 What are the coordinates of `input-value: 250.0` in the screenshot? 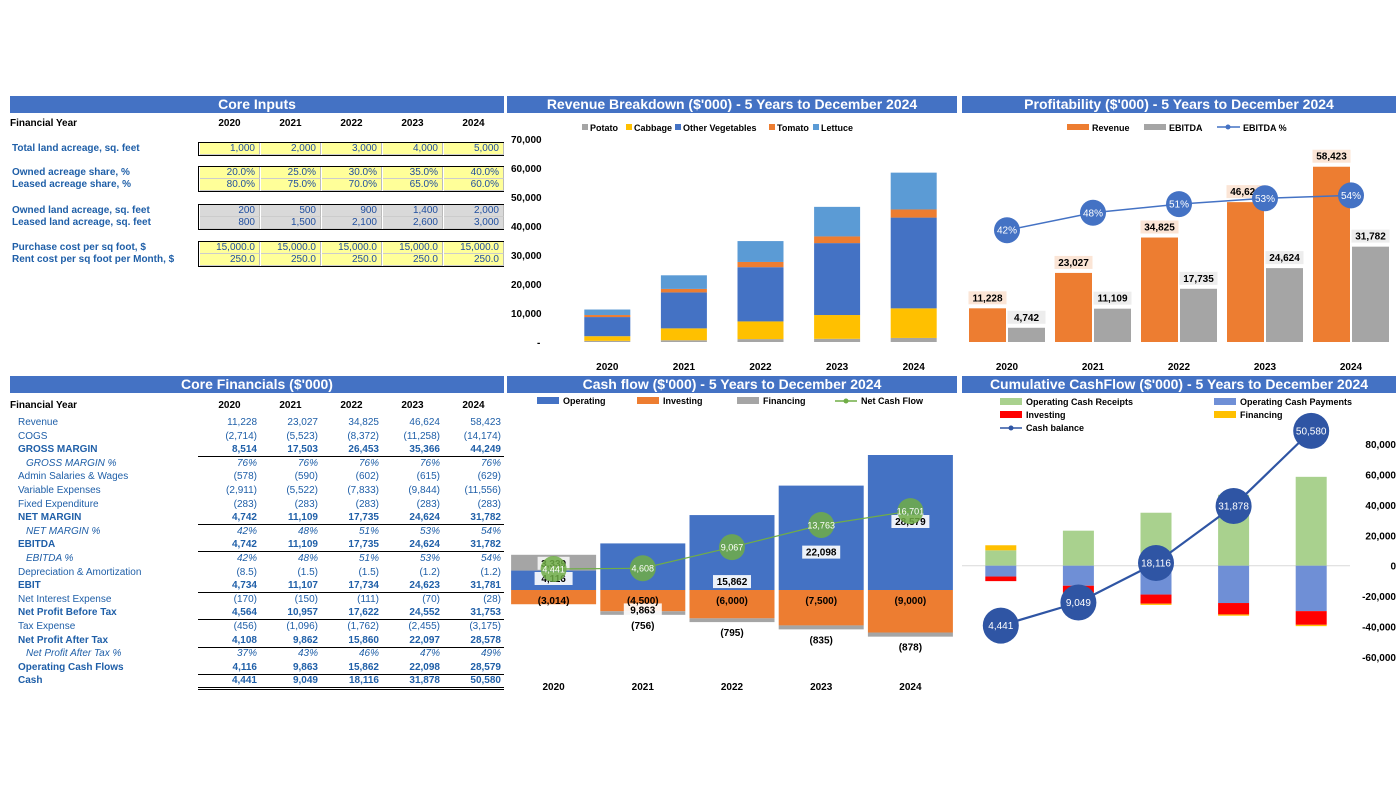 It's located at (413, 260).